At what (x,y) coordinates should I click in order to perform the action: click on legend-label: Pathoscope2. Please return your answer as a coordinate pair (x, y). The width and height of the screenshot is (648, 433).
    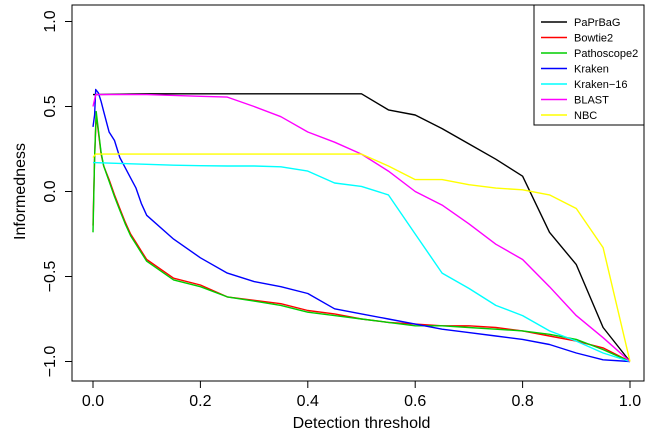
    Looking at the image, I should click on (606, 54).